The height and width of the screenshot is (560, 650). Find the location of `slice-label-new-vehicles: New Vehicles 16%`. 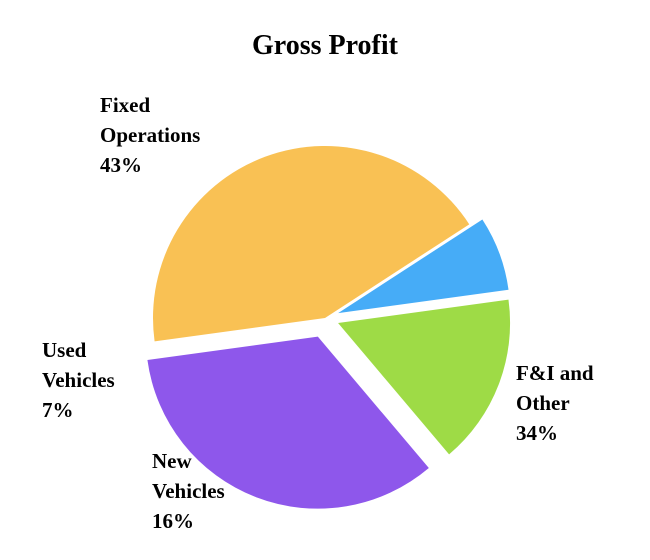

slice-label-new-vehicles: New Vehicles 16% is located at coordinates (188, 491).